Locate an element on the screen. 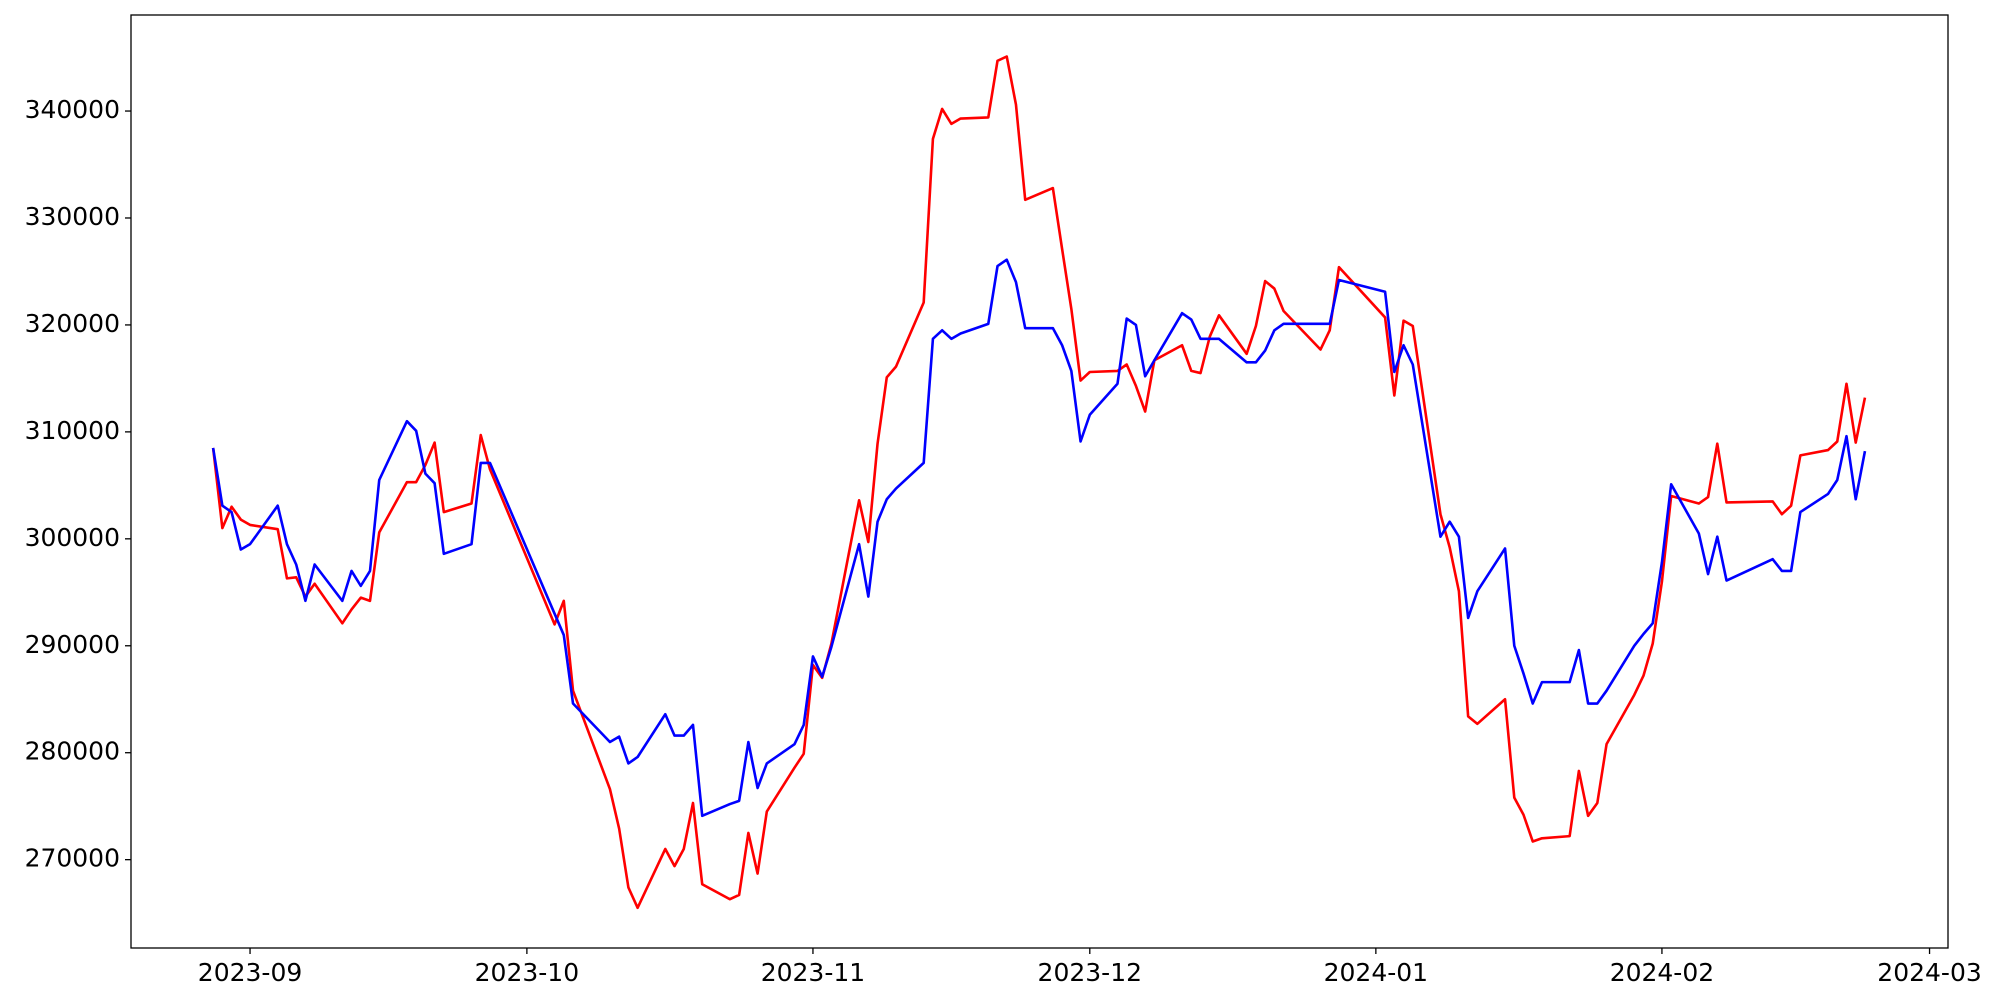 This screenshot has height=1004, width=2000. x-tick-label: 2023-11 is located at coordinates (813, 972).